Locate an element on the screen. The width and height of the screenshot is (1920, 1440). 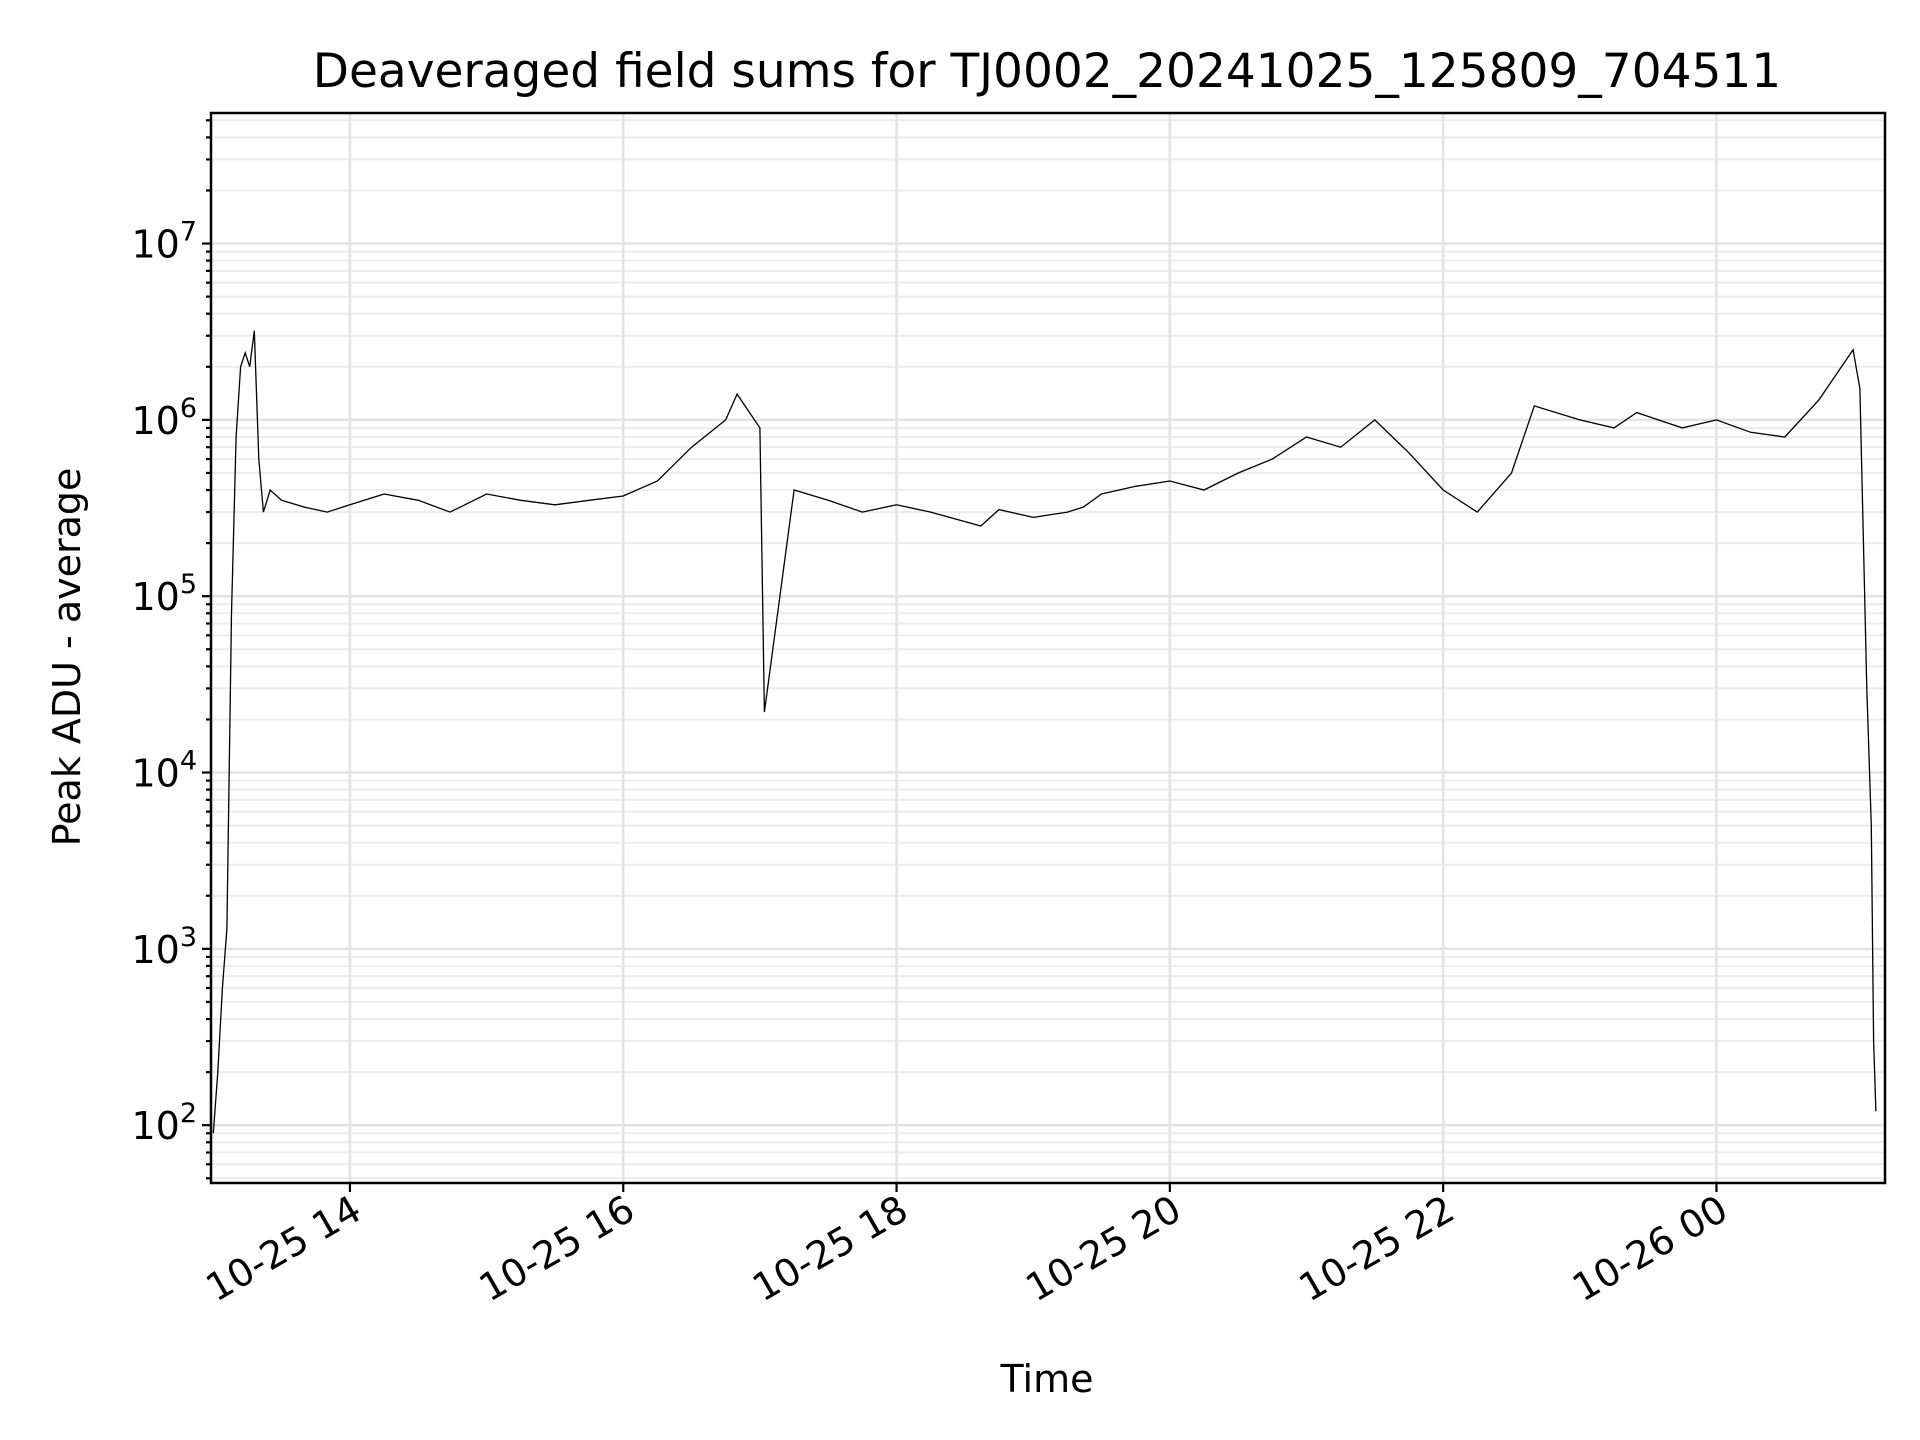
y-axis-label: Peak ADU - average is located at coordinates (67, 657).